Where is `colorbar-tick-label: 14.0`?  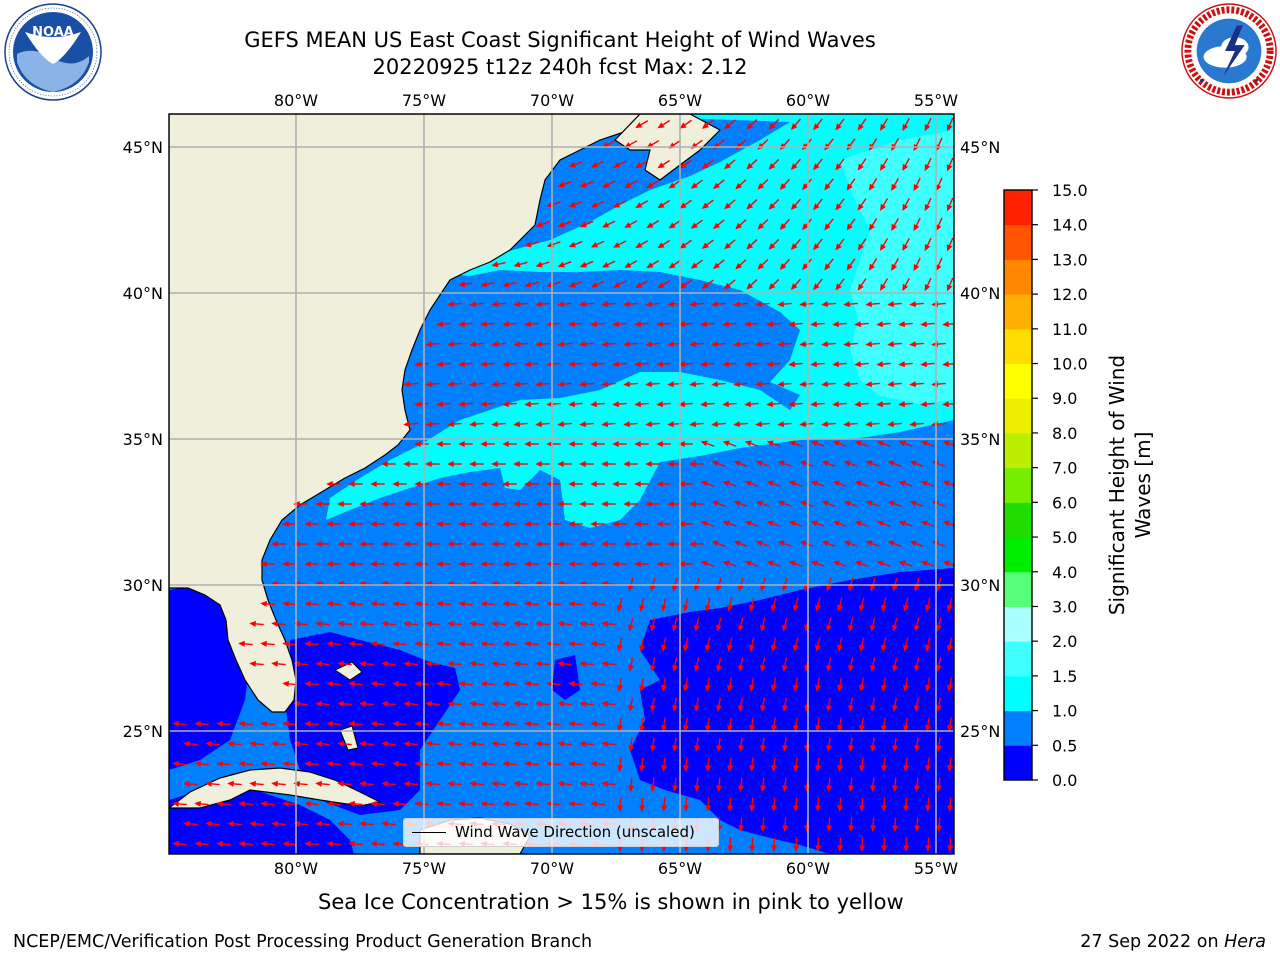
colorbar-tick-label: 14.0 is located at coordinates (1070, 225).